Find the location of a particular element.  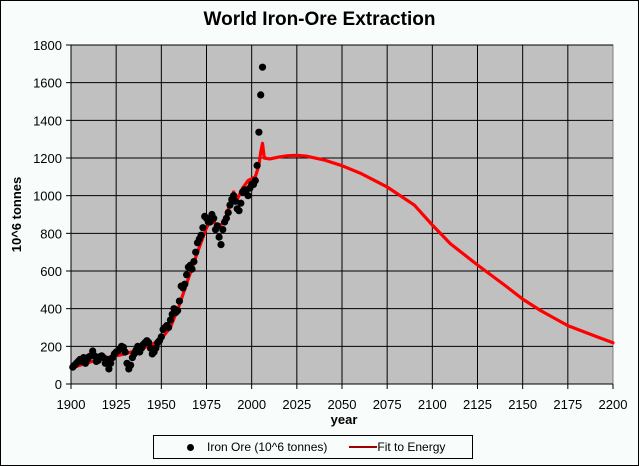

x-tick-label: 2175 is located at coordinates (567, 404).